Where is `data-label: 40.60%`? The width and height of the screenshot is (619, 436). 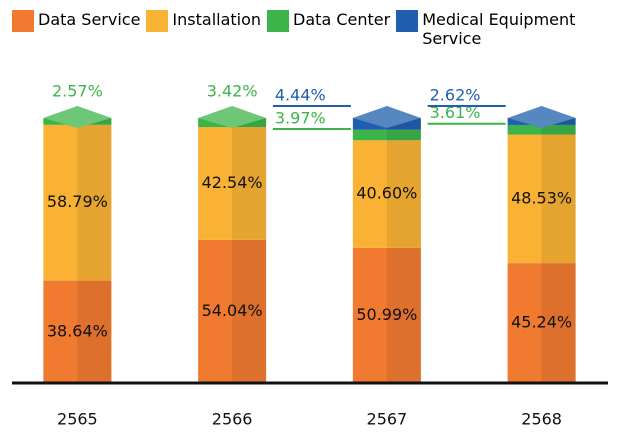 data-label: 40.60% is located at coordinates (386, 193).